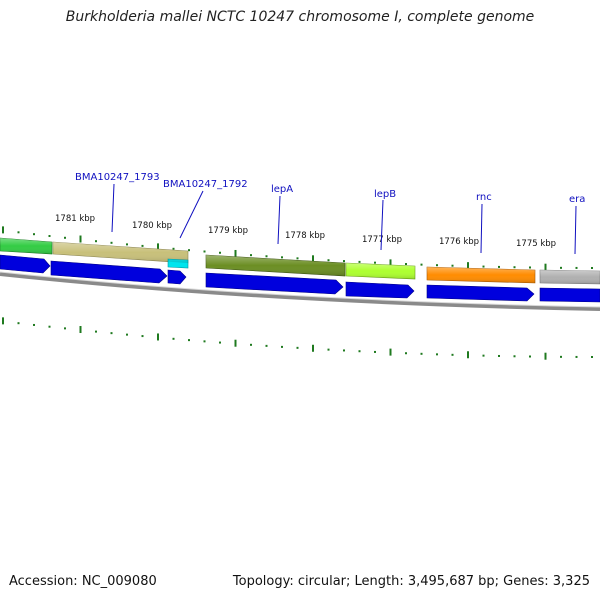 The width and height of the screenshot is (600, 600). What do you see at coordinates (117, 177) in the screenshot?
I see `gene-label-bma10247-1793: BMA10247_1793` at bounding box center [117, 177].